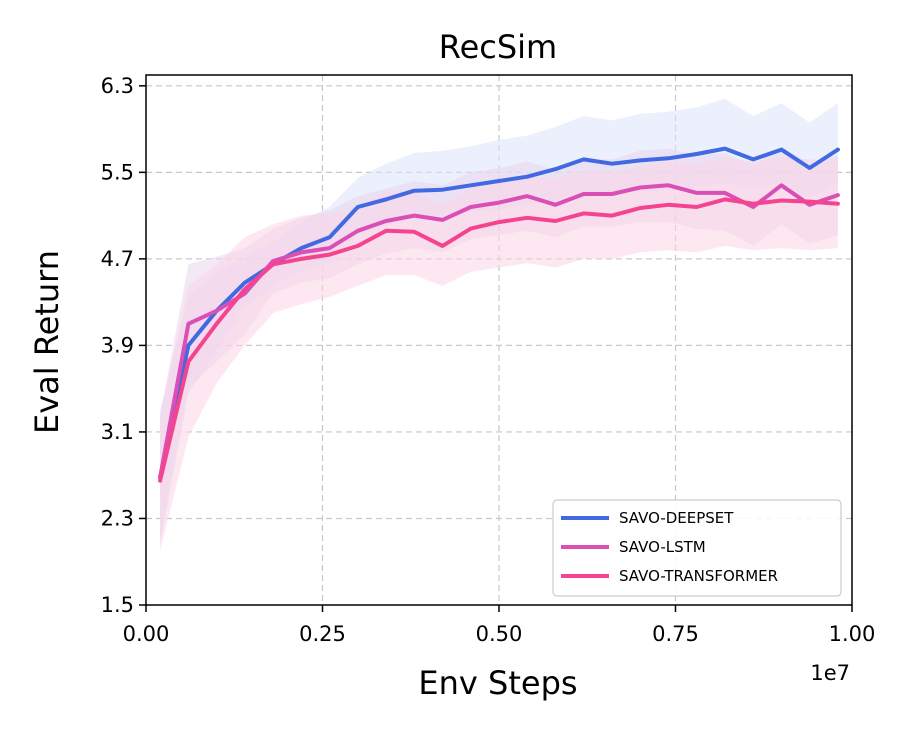 This screenshot has width=913, height=731. I want to click on y-tick-label: 5.5, so click(117, 172).